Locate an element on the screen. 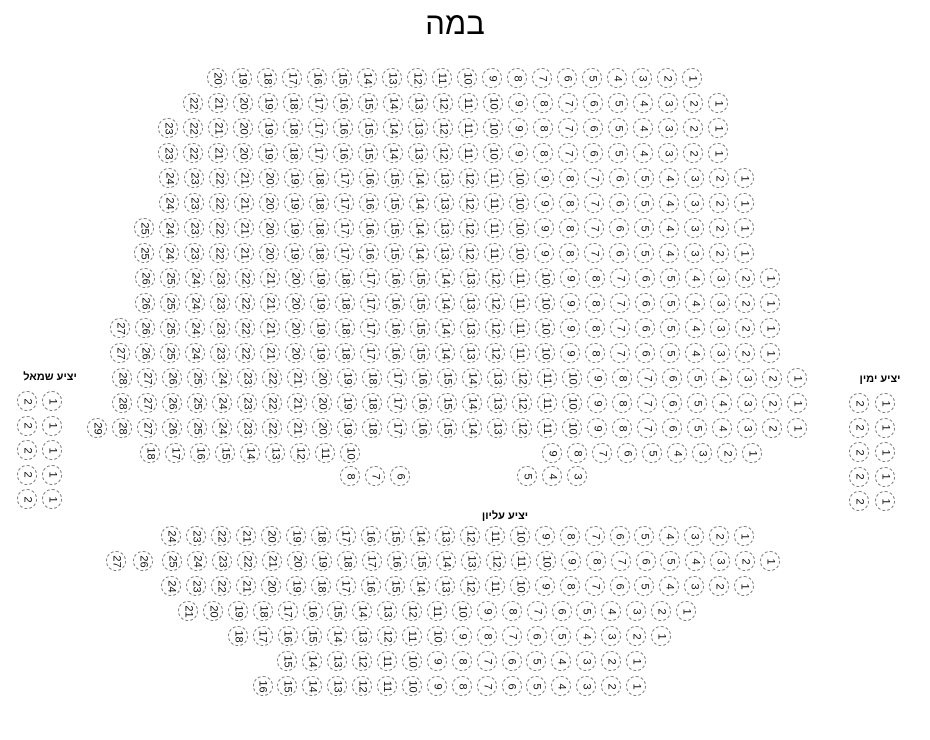 Image resolution: width=930 pixels, height=740 pixels. main-hall-seat: 26 is located at coordinates (145, 328).